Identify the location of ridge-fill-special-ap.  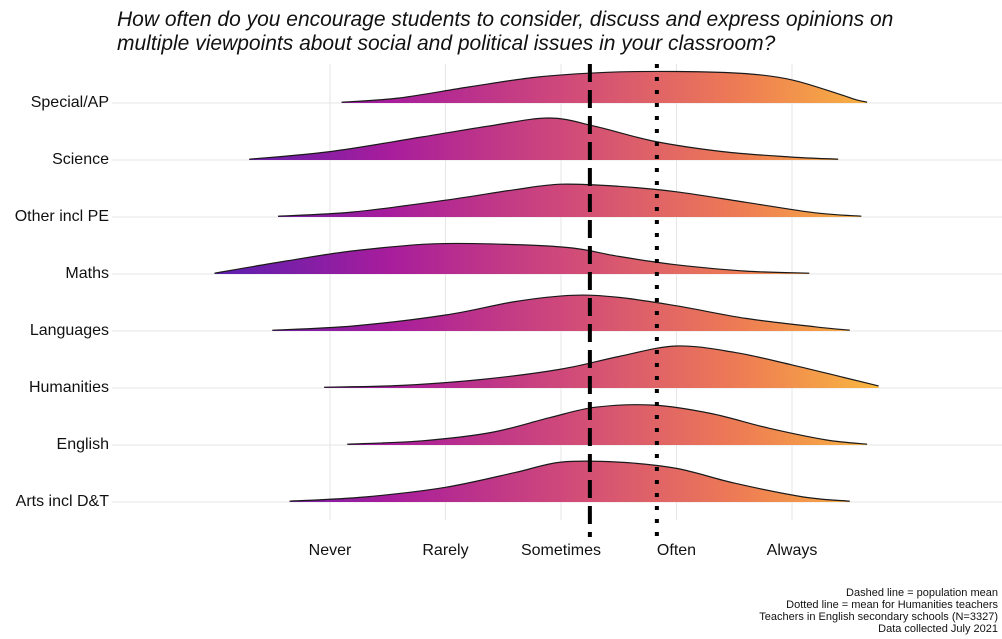
(604, 87).